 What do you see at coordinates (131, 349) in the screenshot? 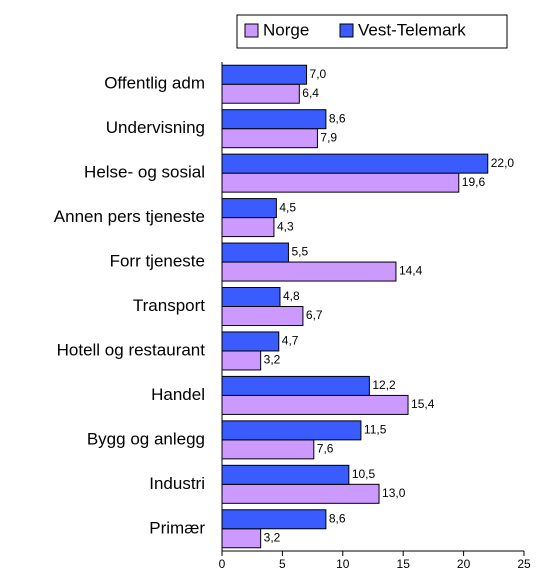
I see `category-label: Hotell og restaurant` at bounding box center [131, 349].